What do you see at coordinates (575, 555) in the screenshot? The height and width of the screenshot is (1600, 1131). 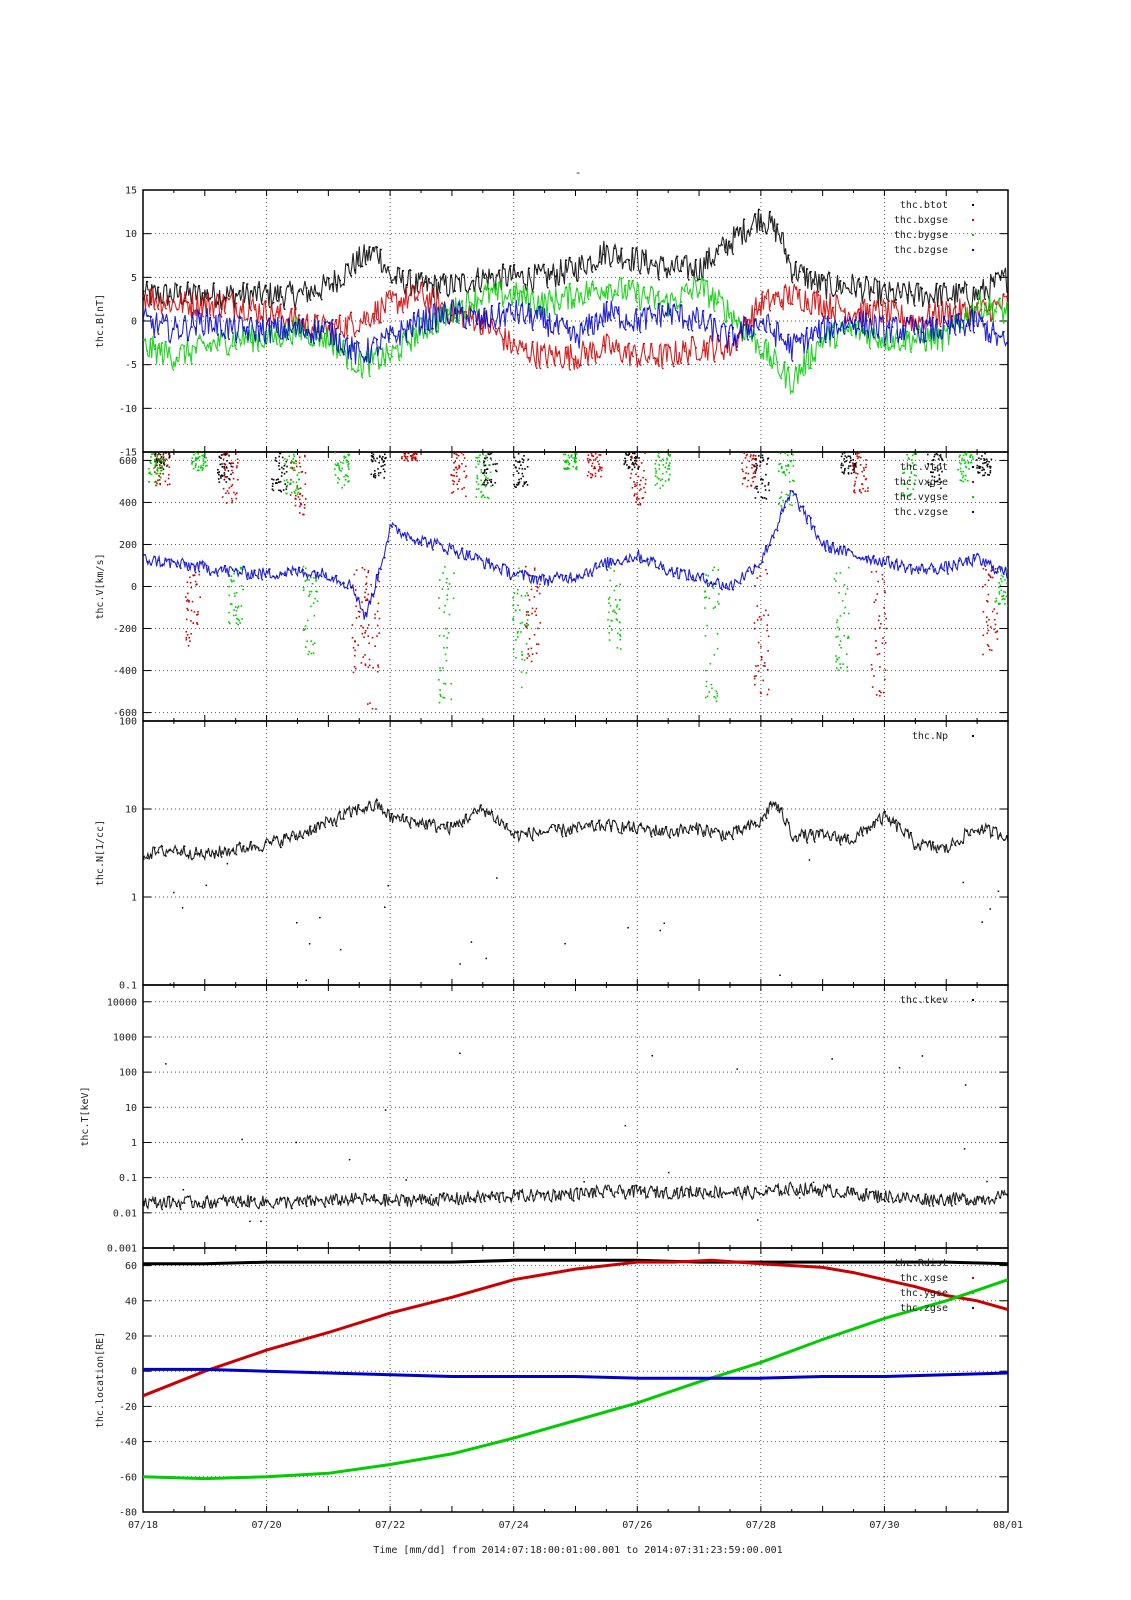 I see `series-trace` at bounding box center [575, 555].